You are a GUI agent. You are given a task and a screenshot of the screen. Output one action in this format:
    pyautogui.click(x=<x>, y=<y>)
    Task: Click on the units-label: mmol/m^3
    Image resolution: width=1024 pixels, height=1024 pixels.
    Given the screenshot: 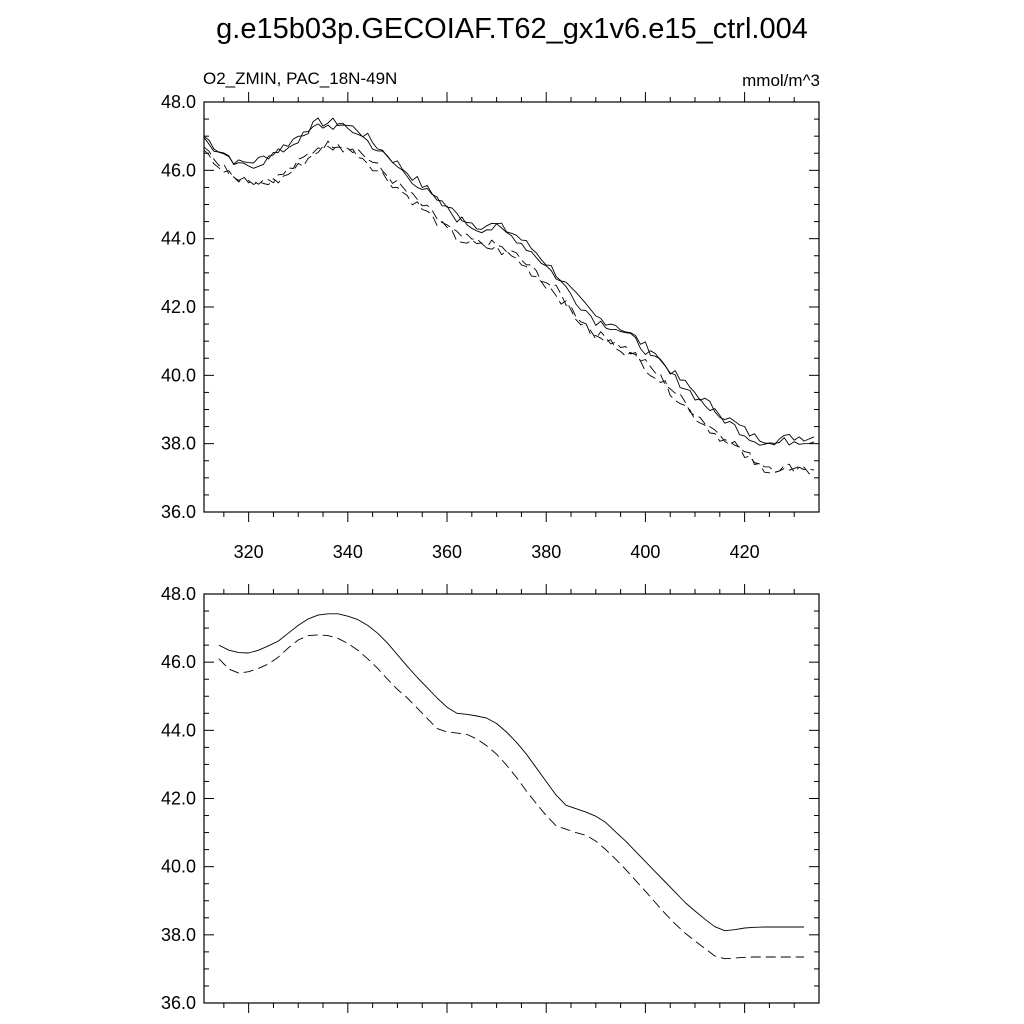 What is the action you would take?
    pyautogui.click(x=781, y=80)
    